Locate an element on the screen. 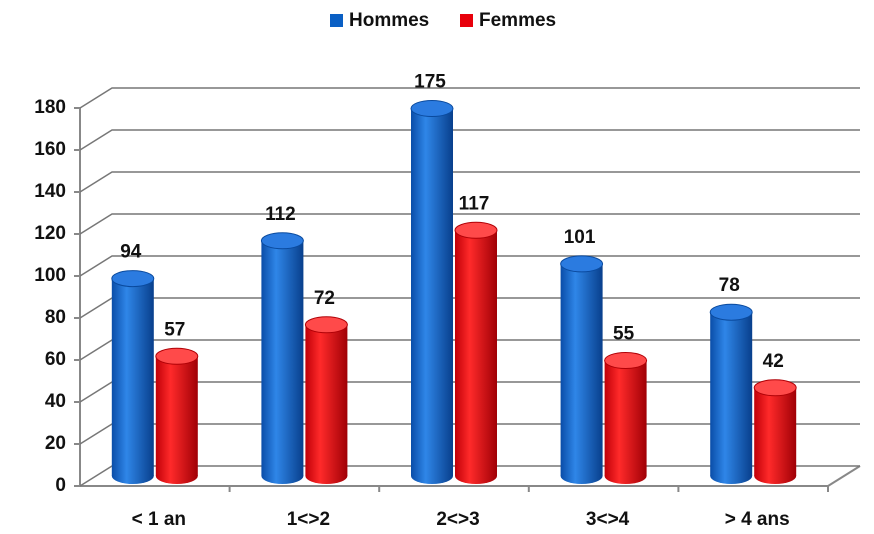 This screenshot has width=874, height=534. data-label: 55 is located at coordinates (624, 334).